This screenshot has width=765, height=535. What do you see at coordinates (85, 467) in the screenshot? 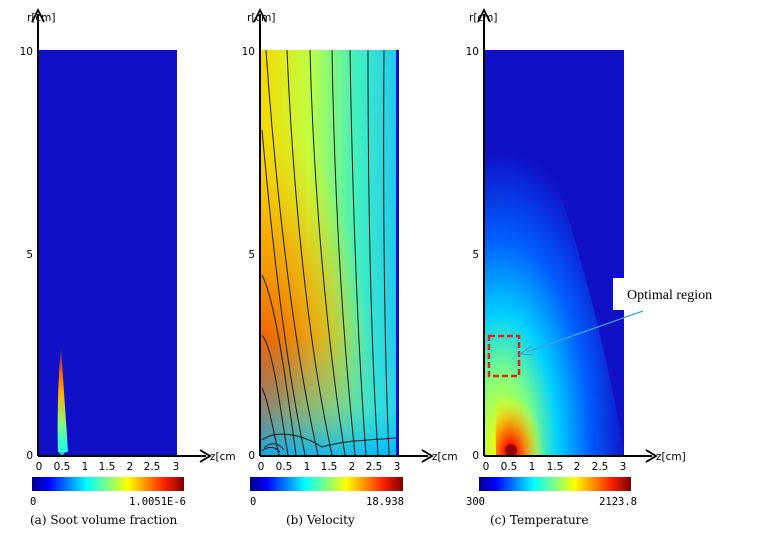
I see `soot-x-tick: 1` at bounding box center [85, 467].